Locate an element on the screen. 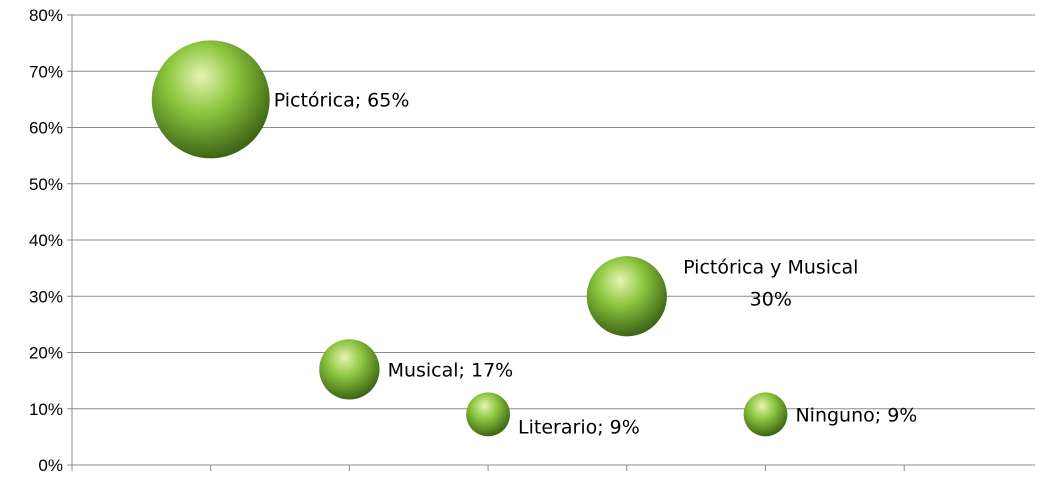 This screenshot has width=1039, height=479. data-label: Literario; 9% is located at coordinates (579, 427).